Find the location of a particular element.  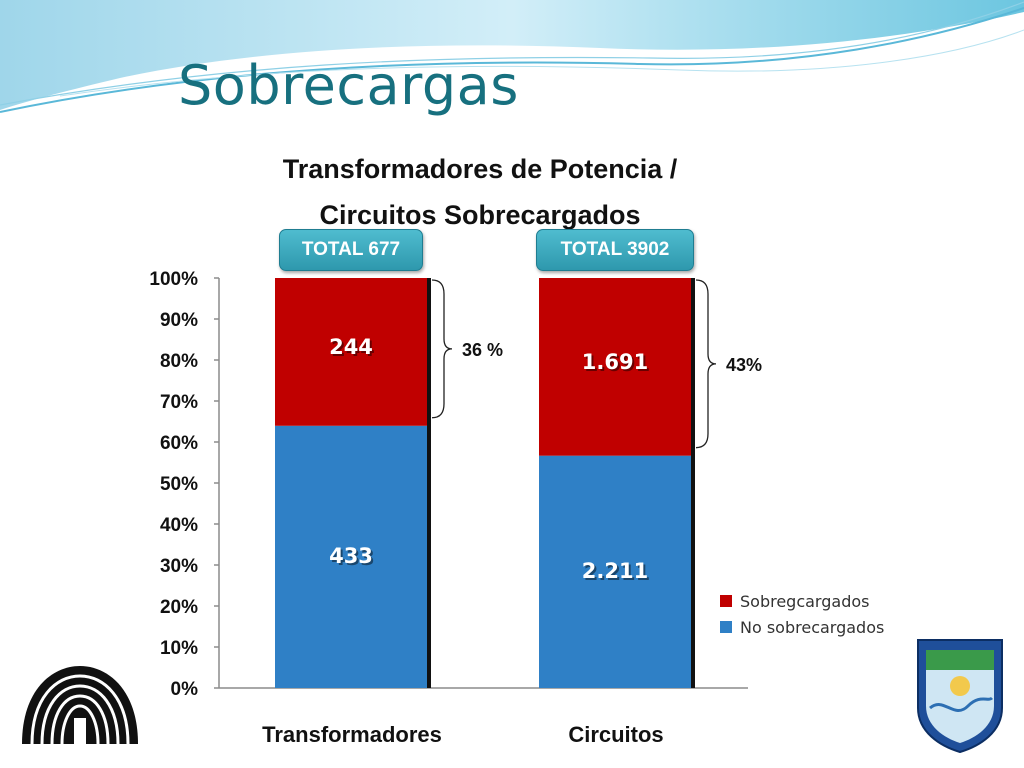

data-label-shadow: 433 is located at coordinates (353, 558).